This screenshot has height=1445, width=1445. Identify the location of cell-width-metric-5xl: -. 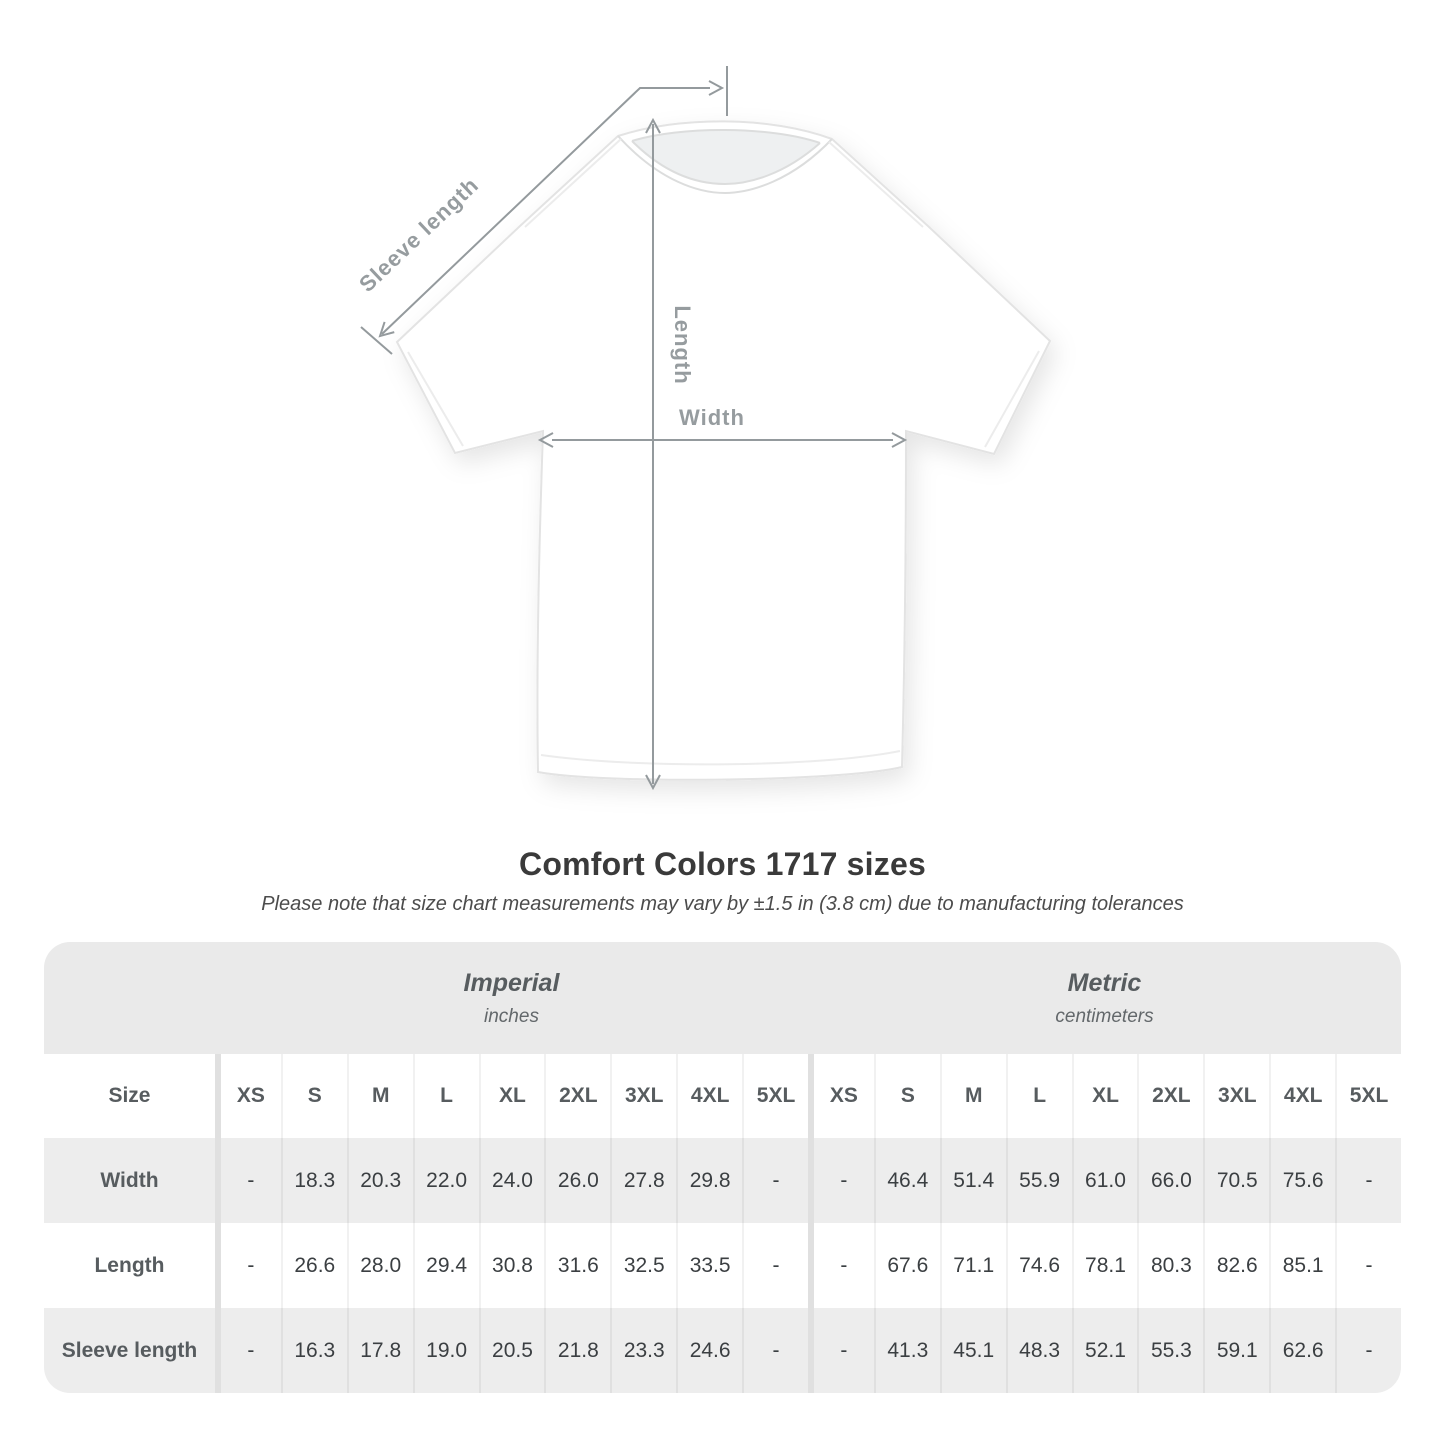
(1368, 1180).